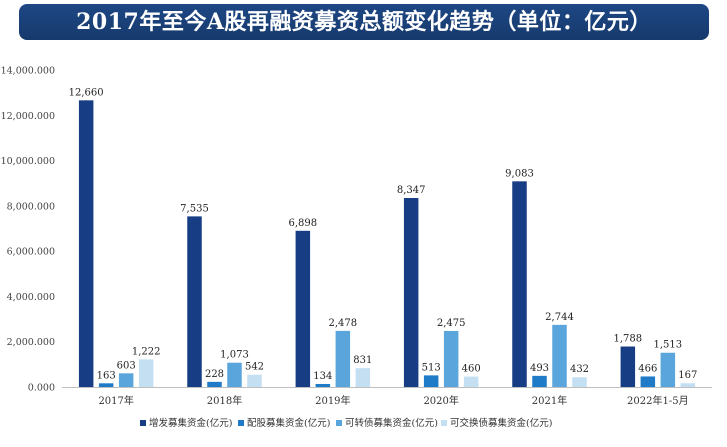 This screenshot has height=447, width=727. Describe the element at coordinates (377, 374) in the screenshot. I see `bar-series-2: 163 228 134 513 493 466` at that location.